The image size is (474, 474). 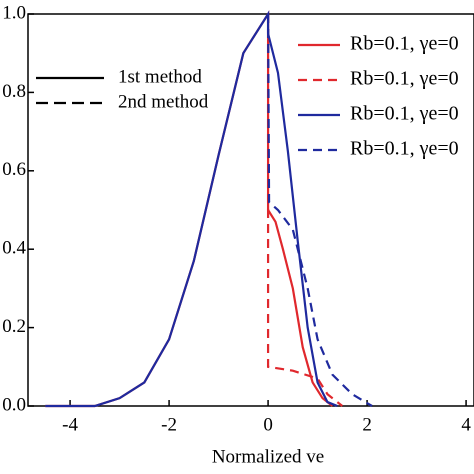 What do you see at coordinates (305, 210) in the screenshot?
I see `series-line` at bounding box center [305, 210].